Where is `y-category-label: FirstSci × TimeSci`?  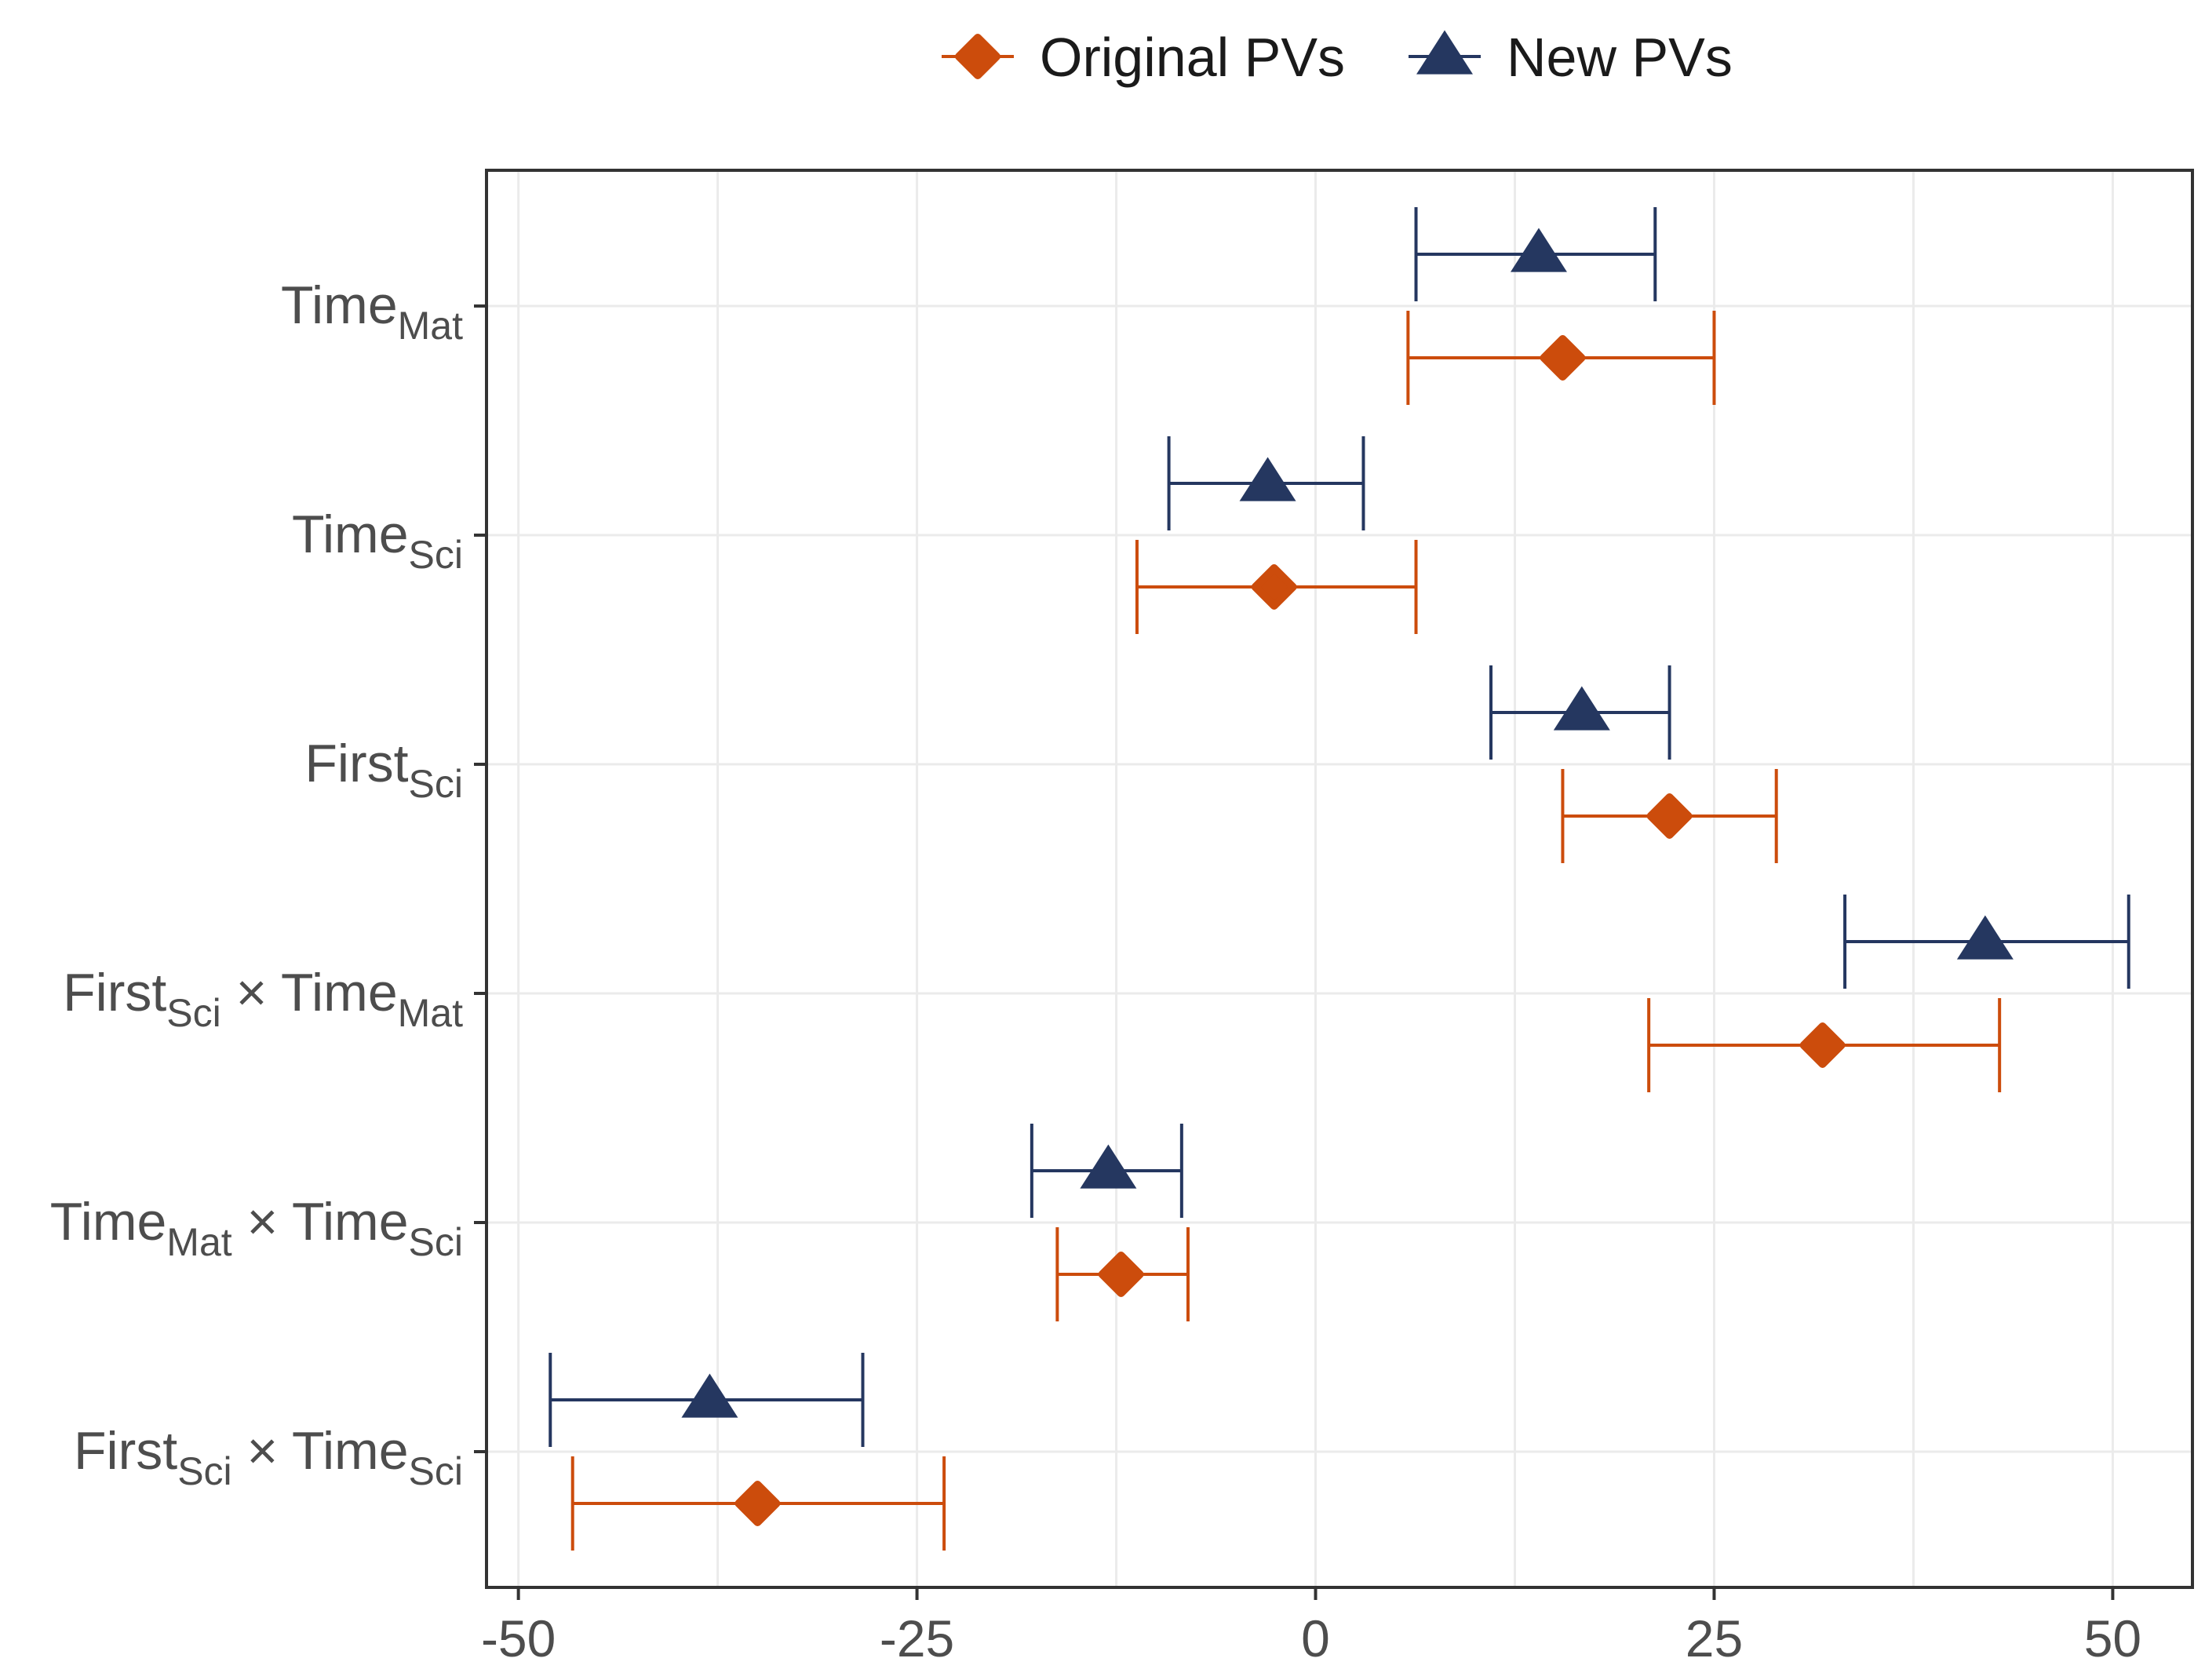
y-category-label: FirstSci × TimeSci is located at coordinates (268, 1457).